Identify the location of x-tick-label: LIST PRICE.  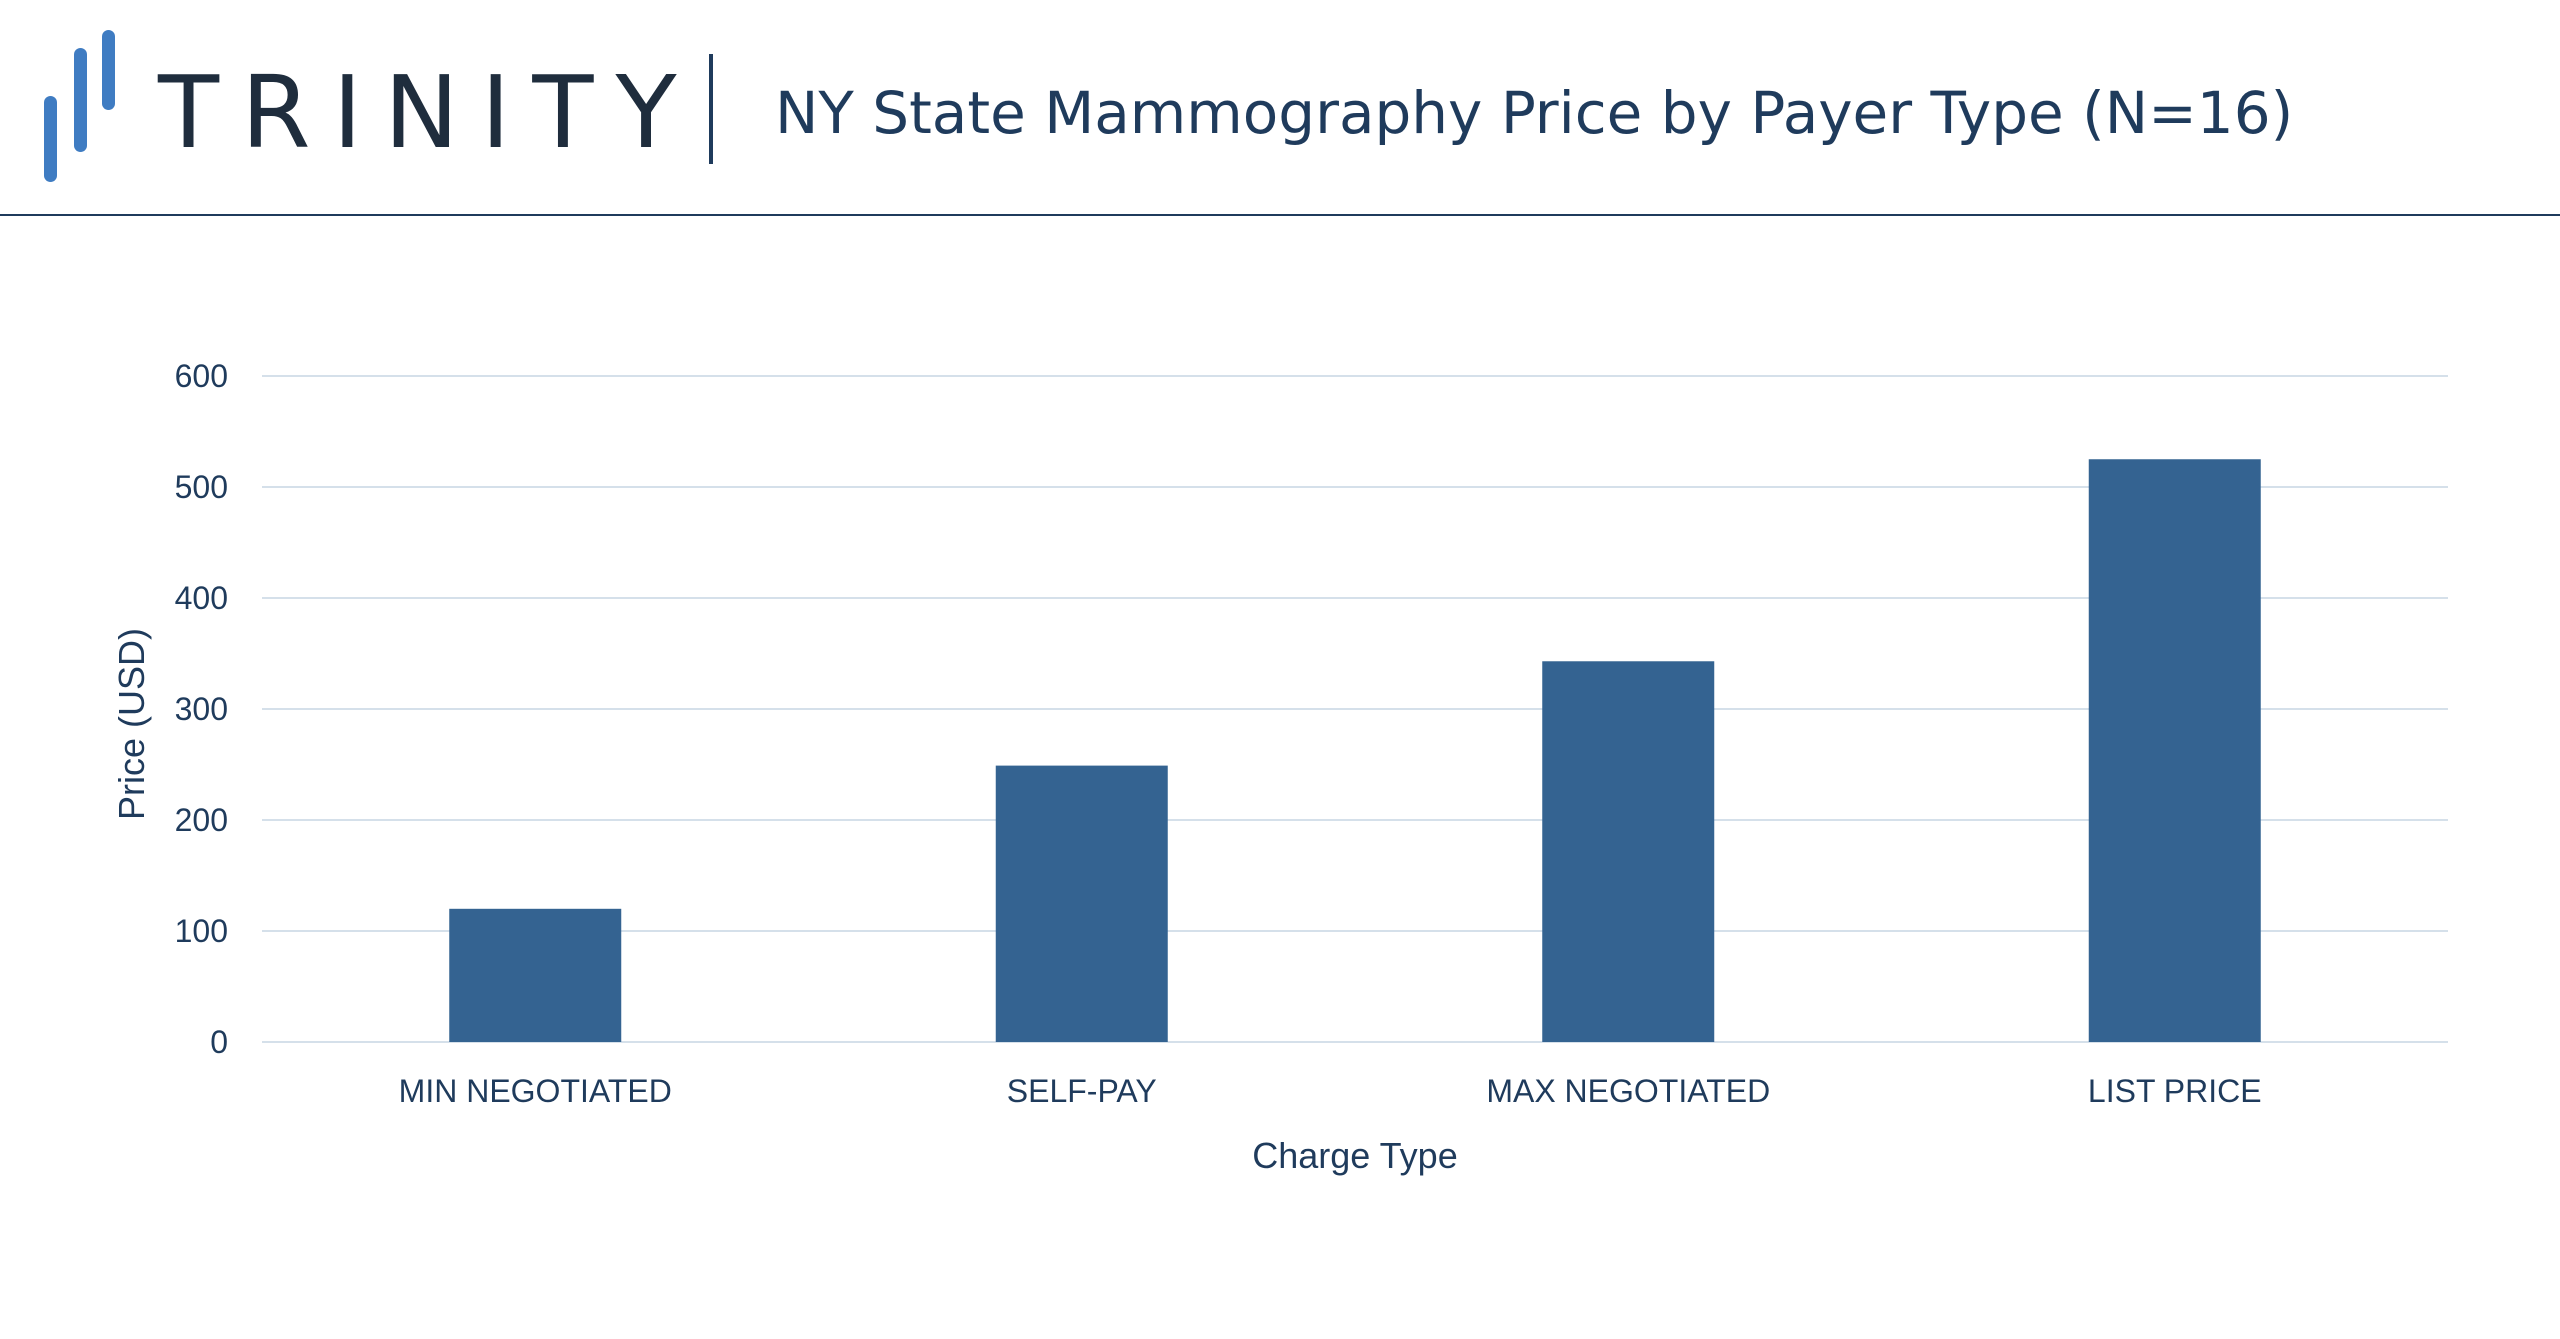
(2175, 1091).